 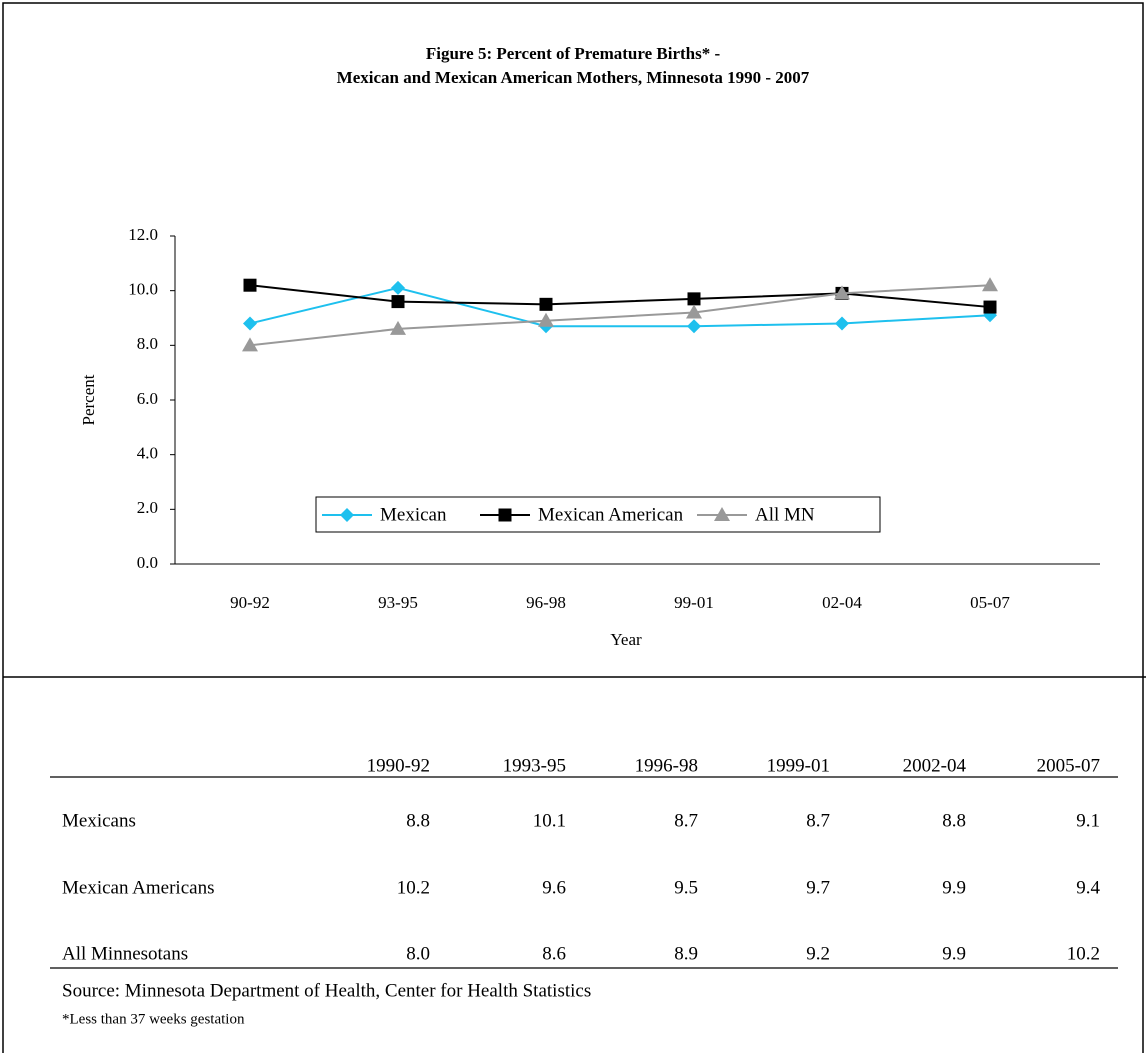 I want to click on y-tick-label: 10.0, so click(x=143, y=289).